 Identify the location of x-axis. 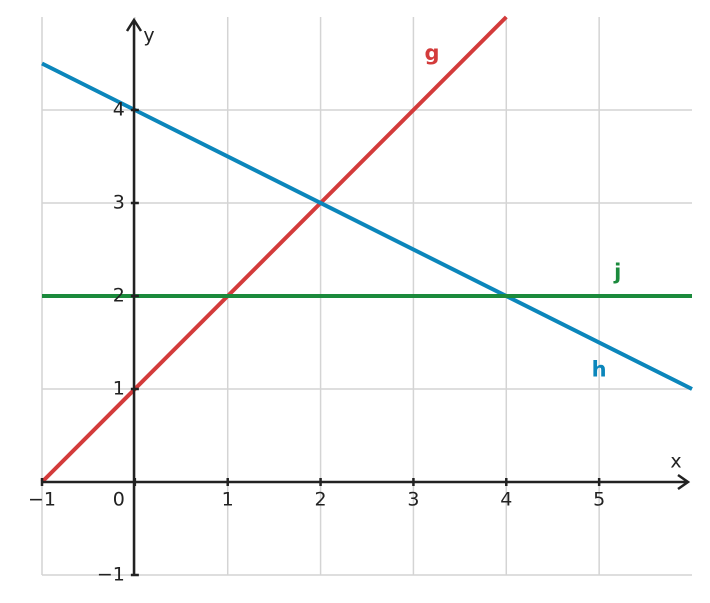
(366, 482).